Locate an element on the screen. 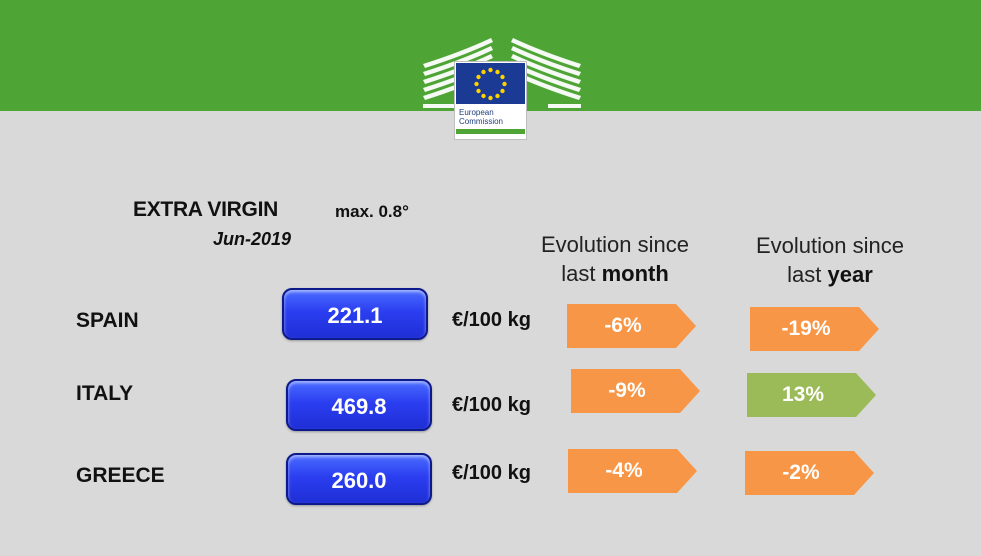 The height and width of the screenshot is (556, 981). year-change-value: 13% is located at coordinates (803, 394).